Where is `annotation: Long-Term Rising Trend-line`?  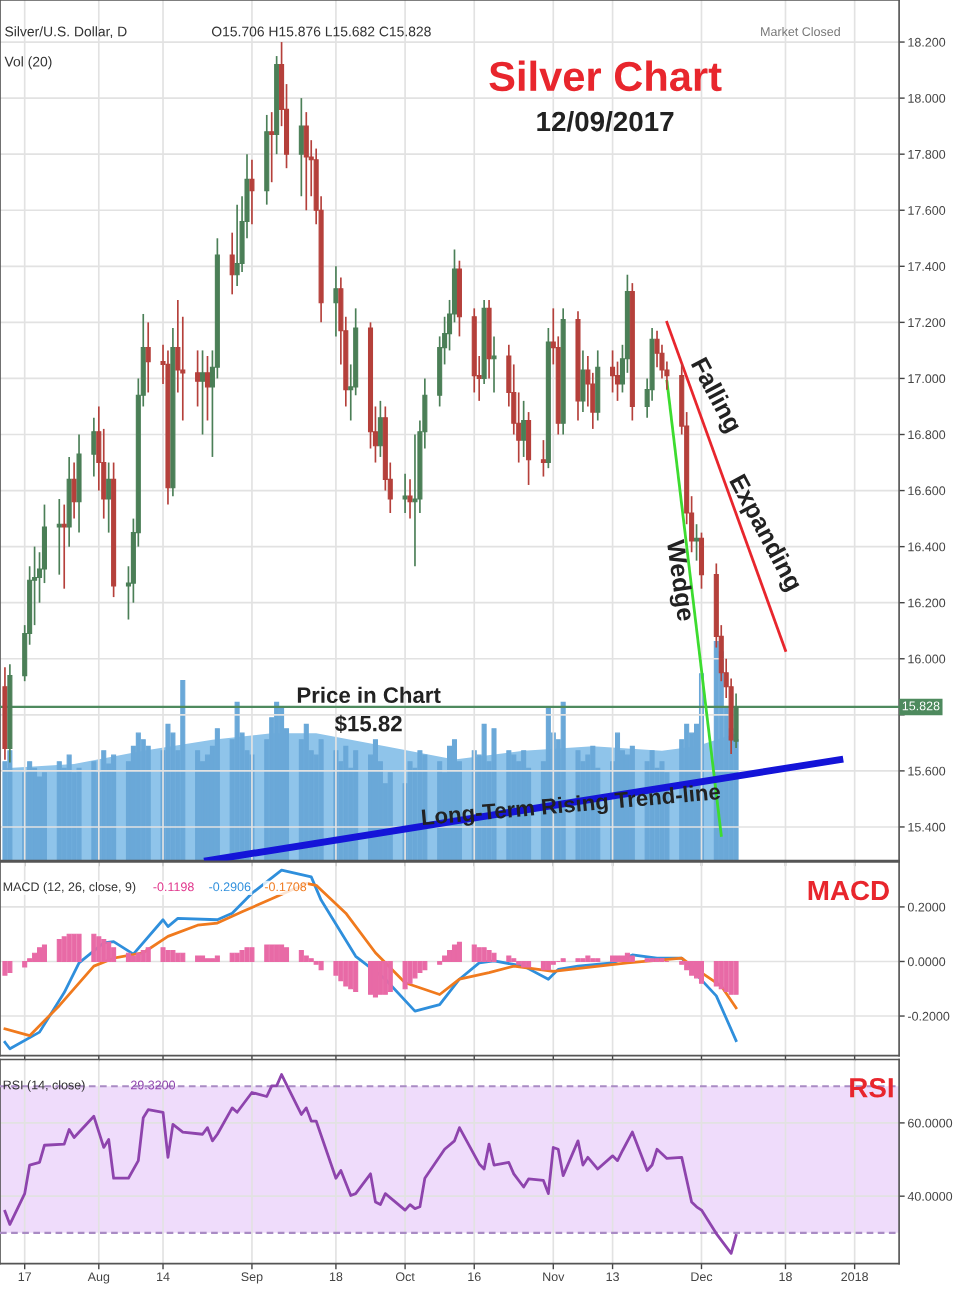
annotation: Long-Term Rising Trend-line is located at coordinates (571, 806).